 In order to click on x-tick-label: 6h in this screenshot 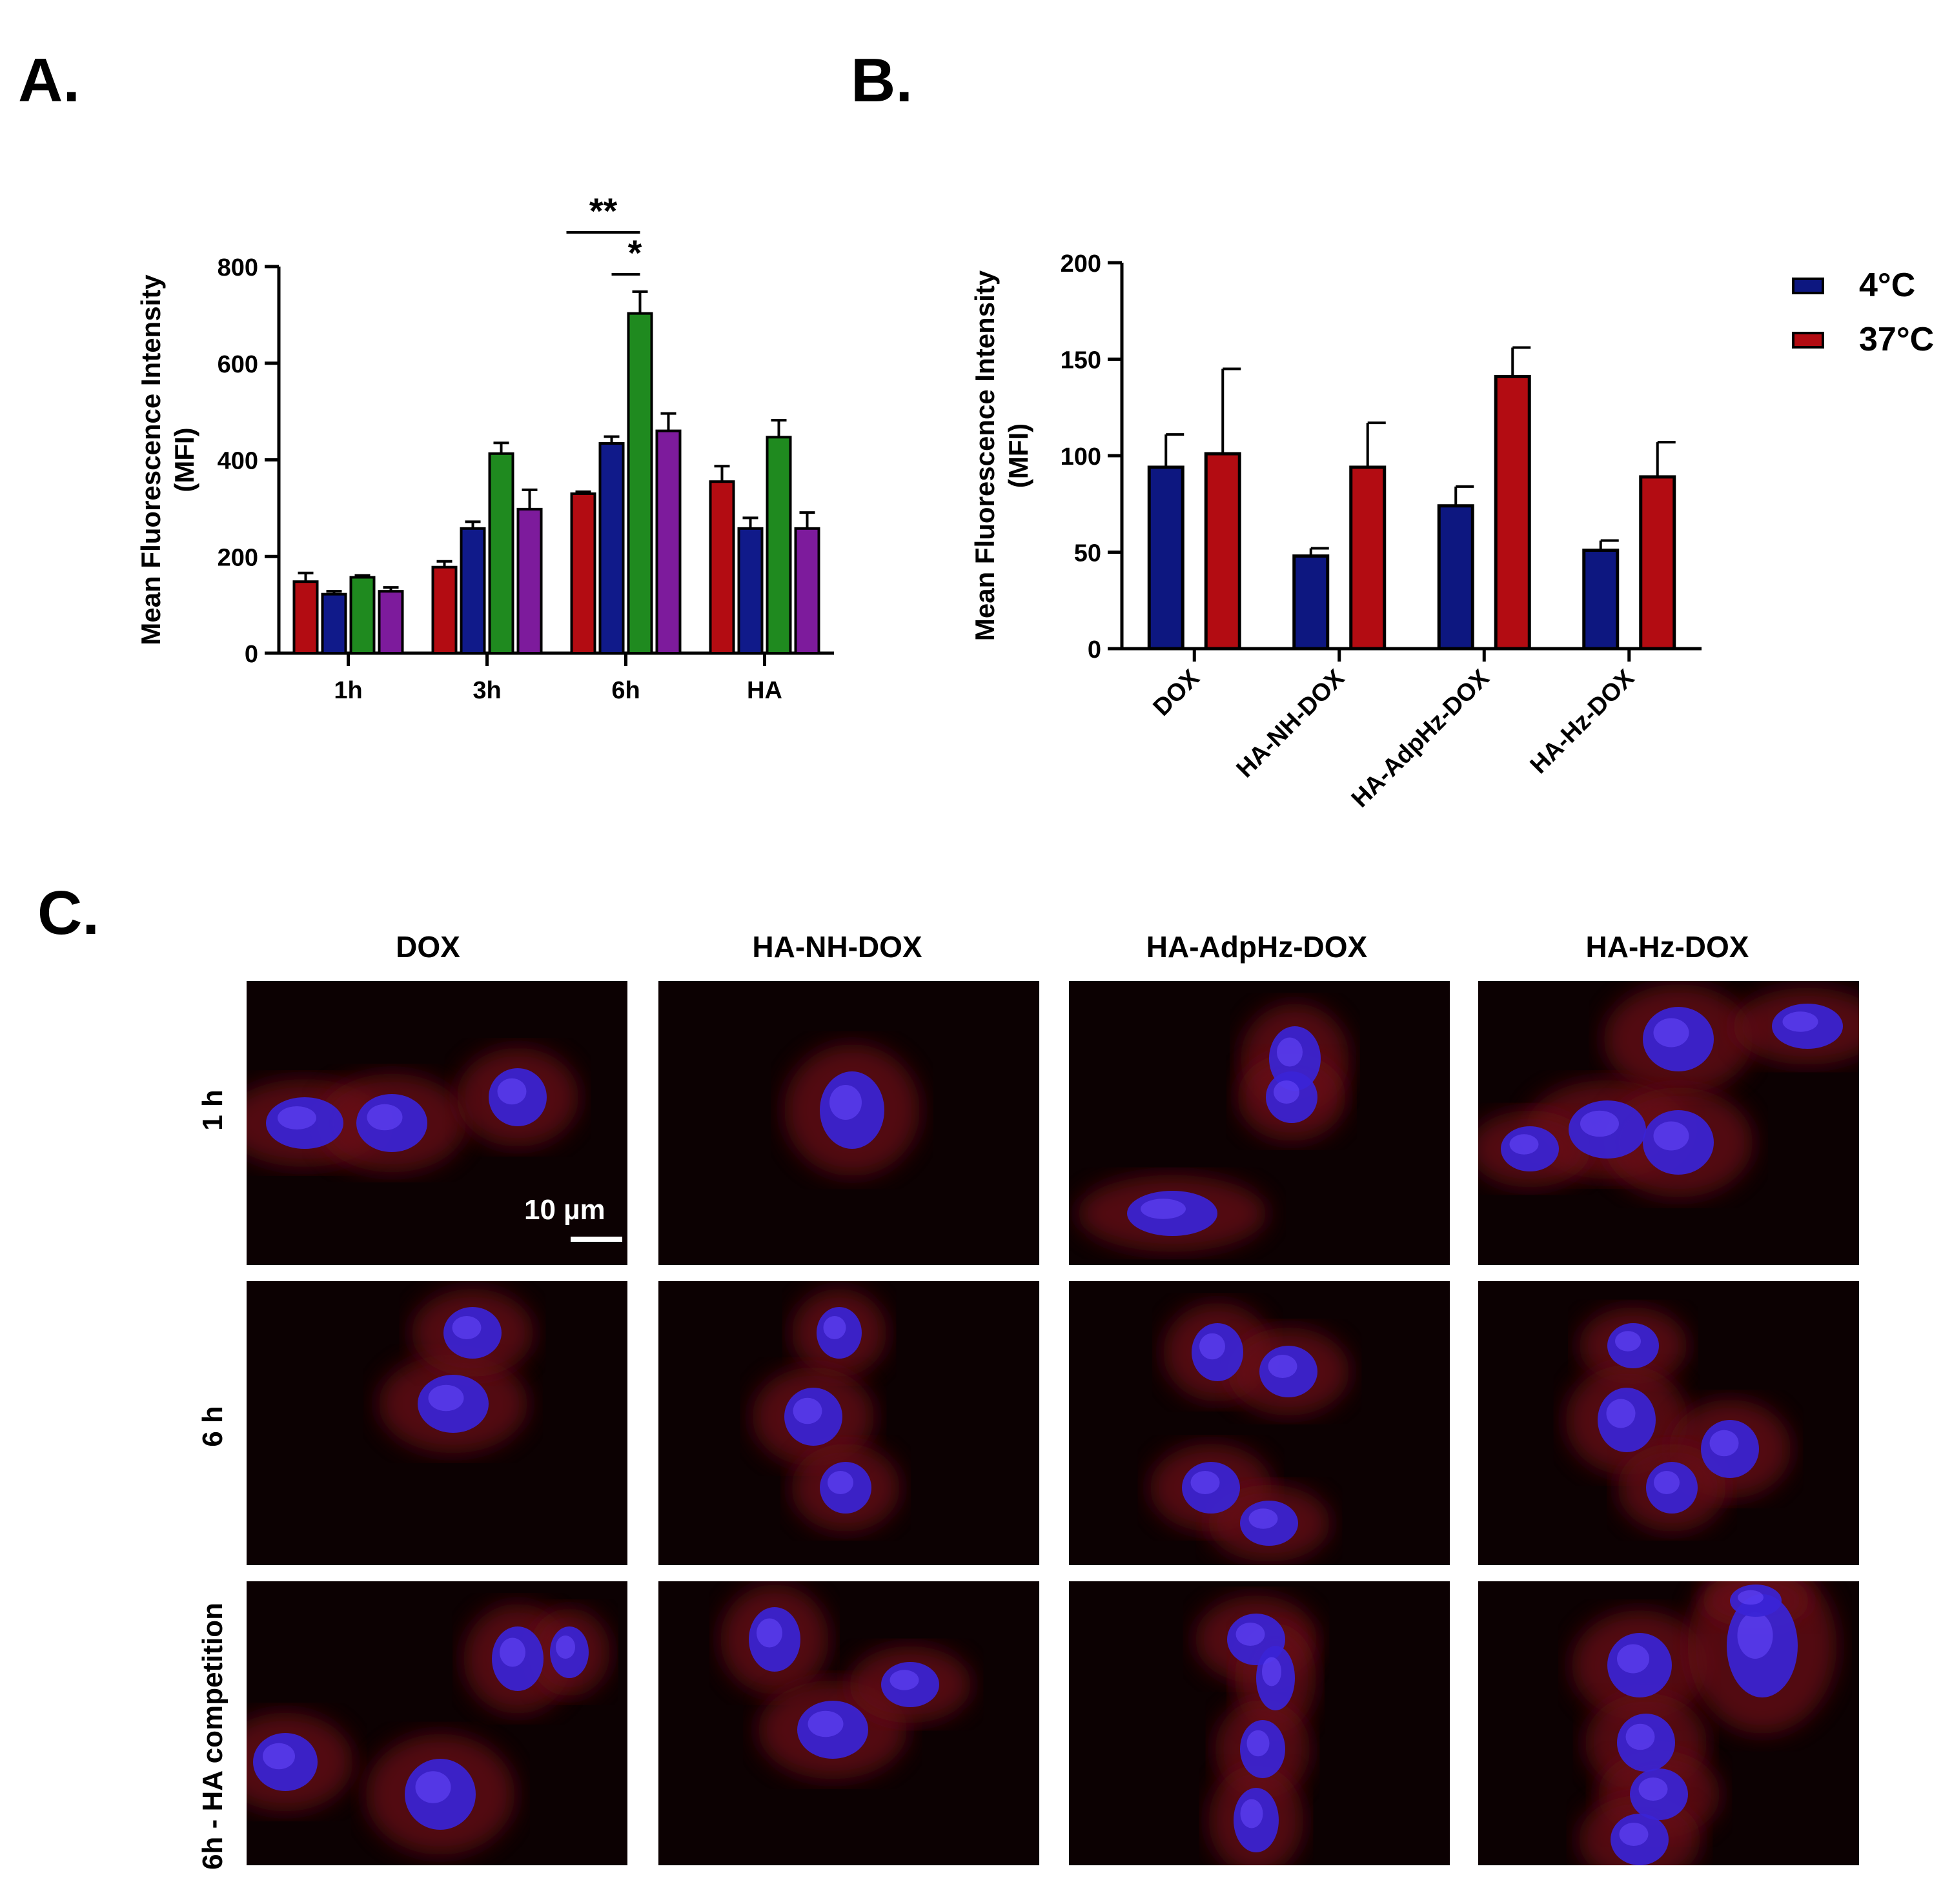, I will do `click(625, 691)`.